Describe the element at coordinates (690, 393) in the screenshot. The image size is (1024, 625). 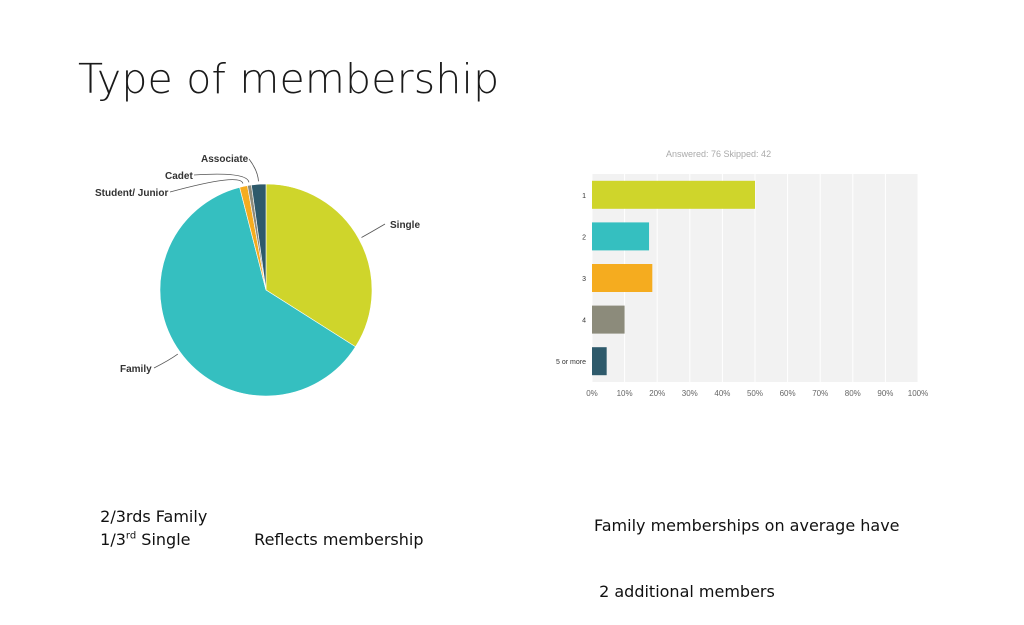
I see `bar-x-tick-label: 30%` at that location.